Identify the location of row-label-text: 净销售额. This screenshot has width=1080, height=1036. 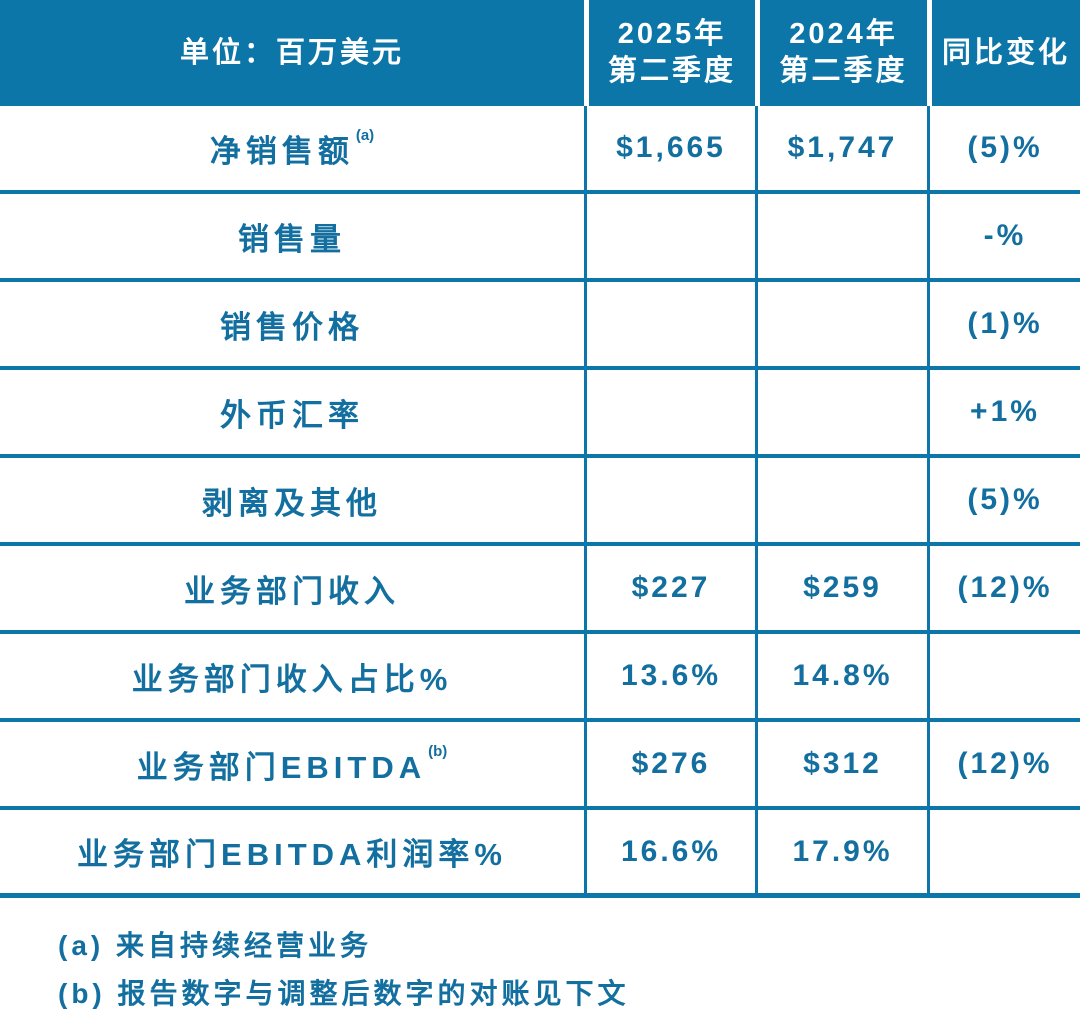
(281, 151).